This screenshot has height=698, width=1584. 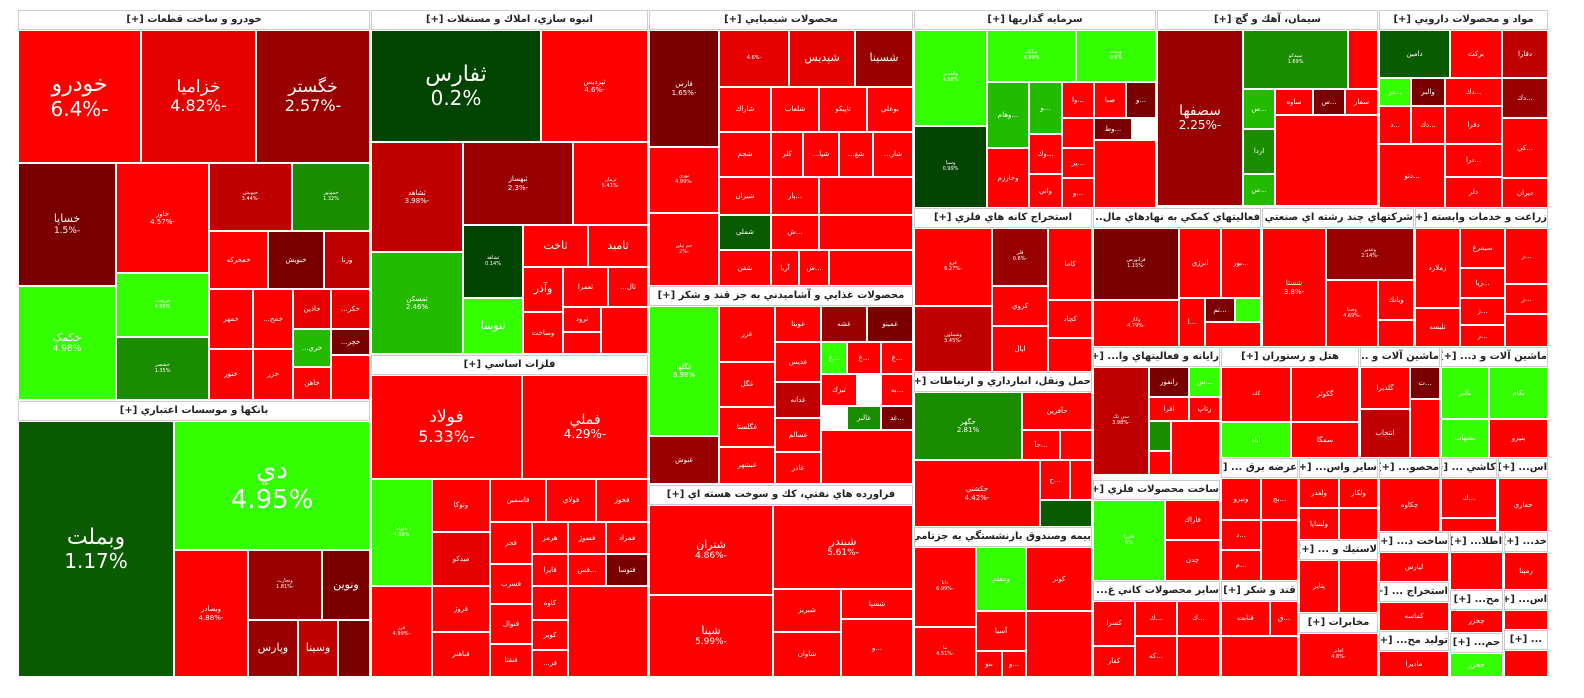 I want to click on stock-tile: سمگا, so click(x=1325, y=440).